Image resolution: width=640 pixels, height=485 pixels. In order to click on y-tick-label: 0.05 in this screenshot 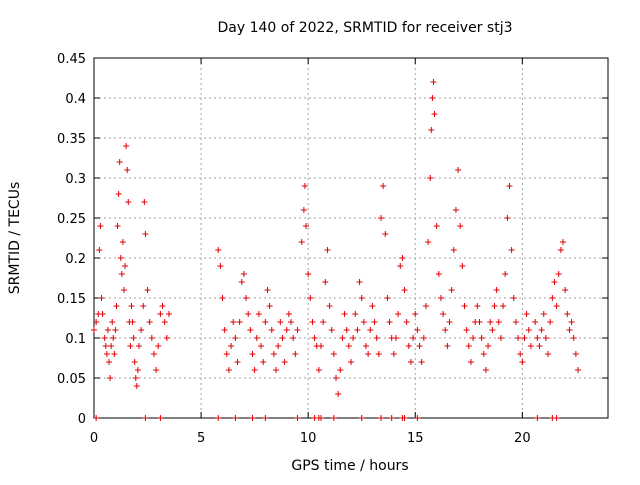, I will do `click(71, 379)`.